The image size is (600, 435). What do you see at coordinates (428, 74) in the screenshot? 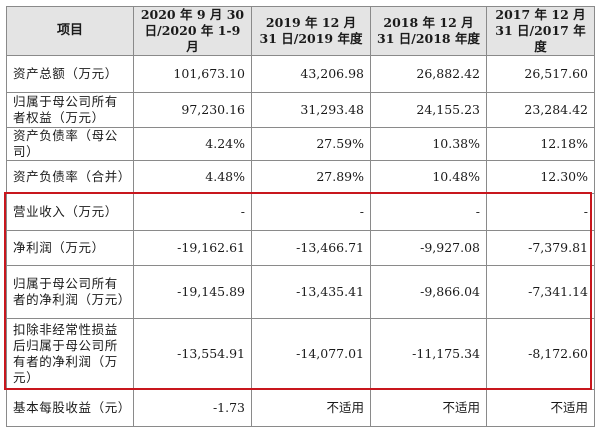
I see `cell-value: 26,882.42` at bounding box center [428, 74].